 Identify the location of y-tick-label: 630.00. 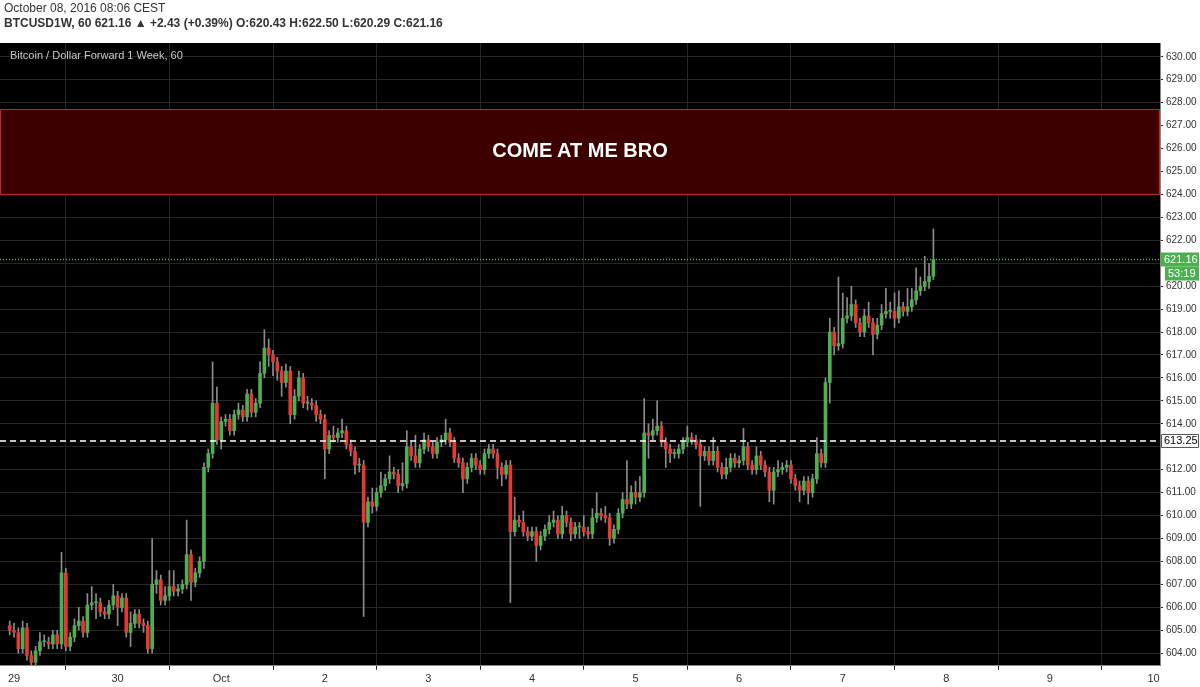
(1182, 56).